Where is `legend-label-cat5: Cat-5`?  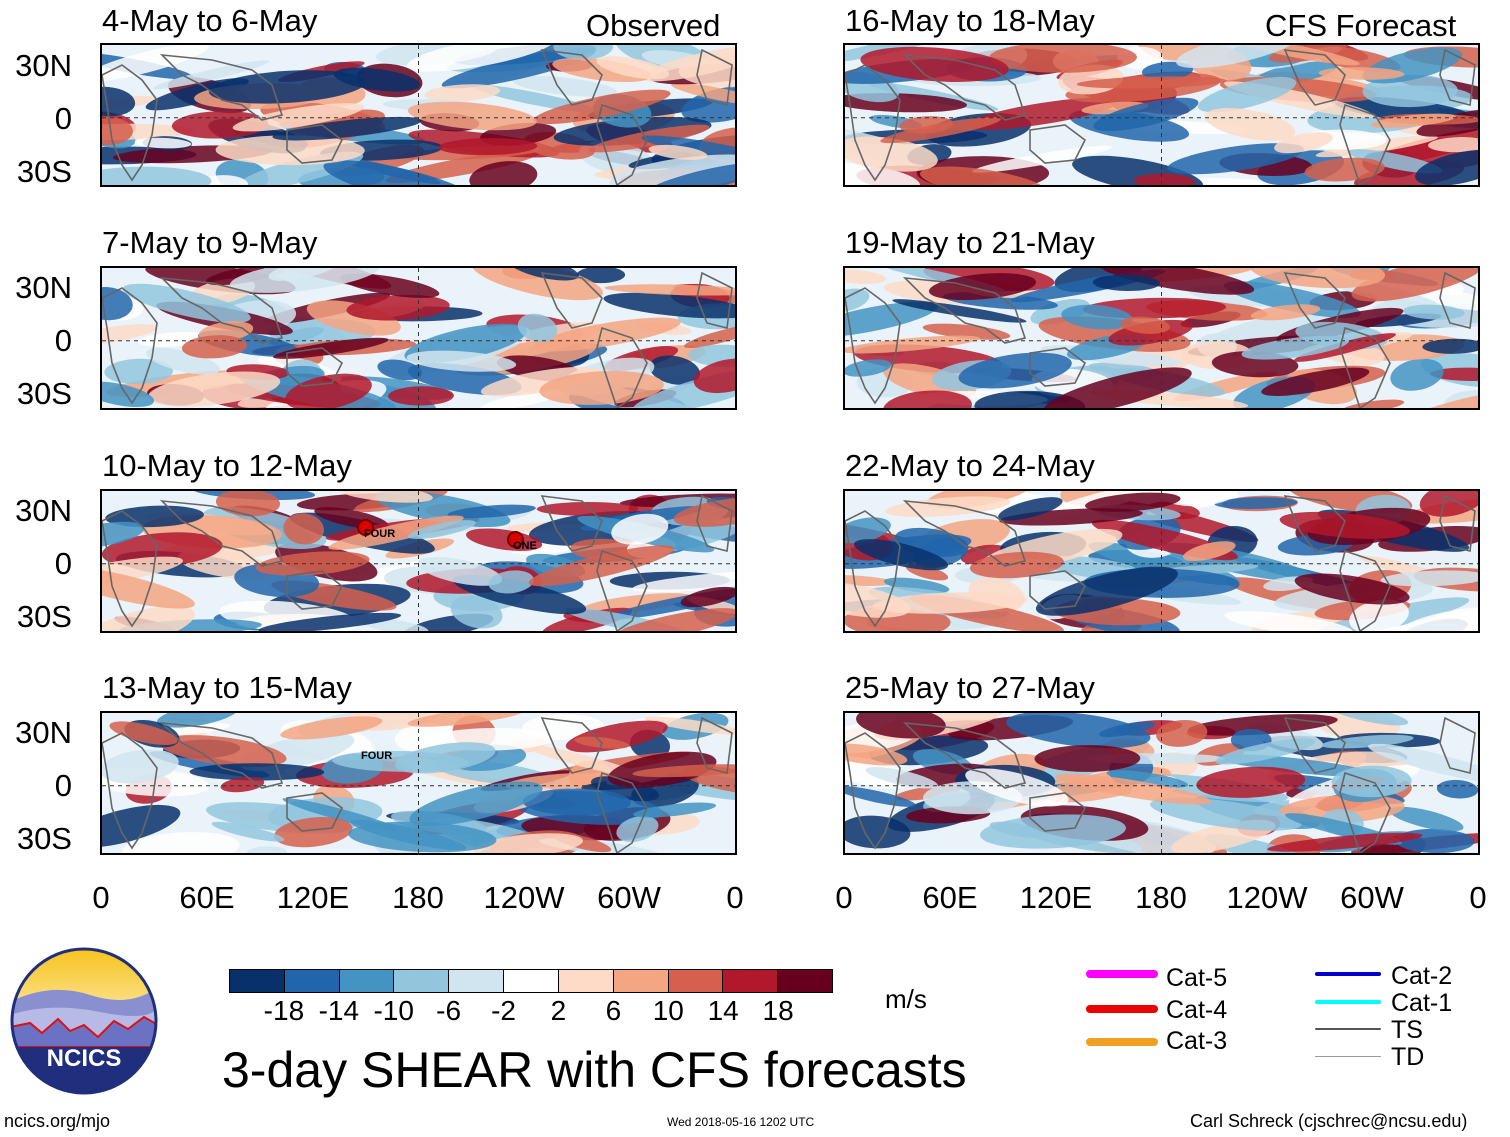 legend-label-cat5: Cat-5 is located at coordinates (1197, 978).